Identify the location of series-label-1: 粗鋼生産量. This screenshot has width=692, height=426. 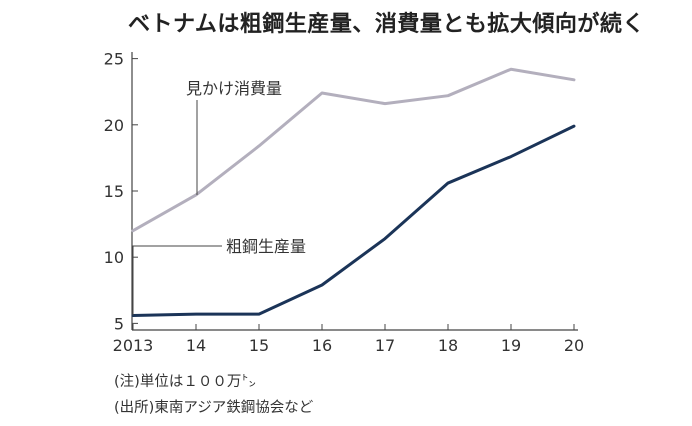
(266, 246).